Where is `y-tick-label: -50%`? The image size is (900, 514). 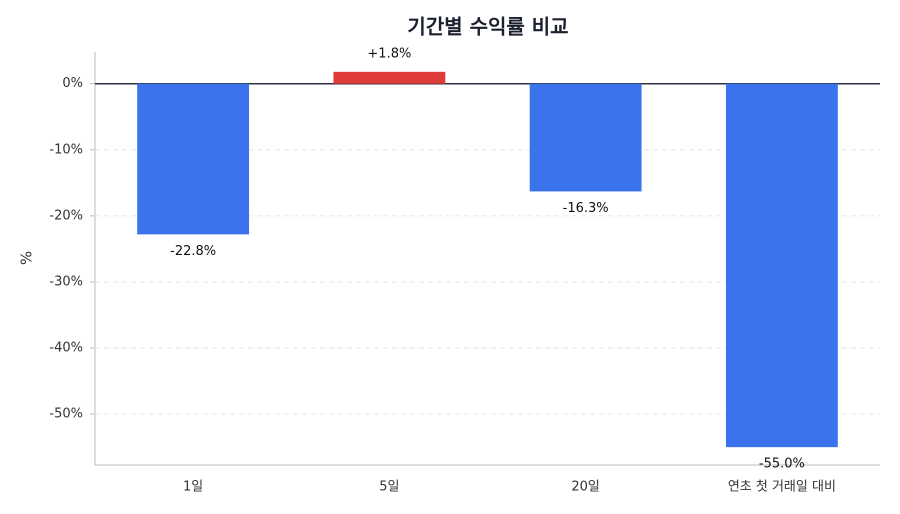 y-tick-label: -50% is located at coordinates (66, 414).